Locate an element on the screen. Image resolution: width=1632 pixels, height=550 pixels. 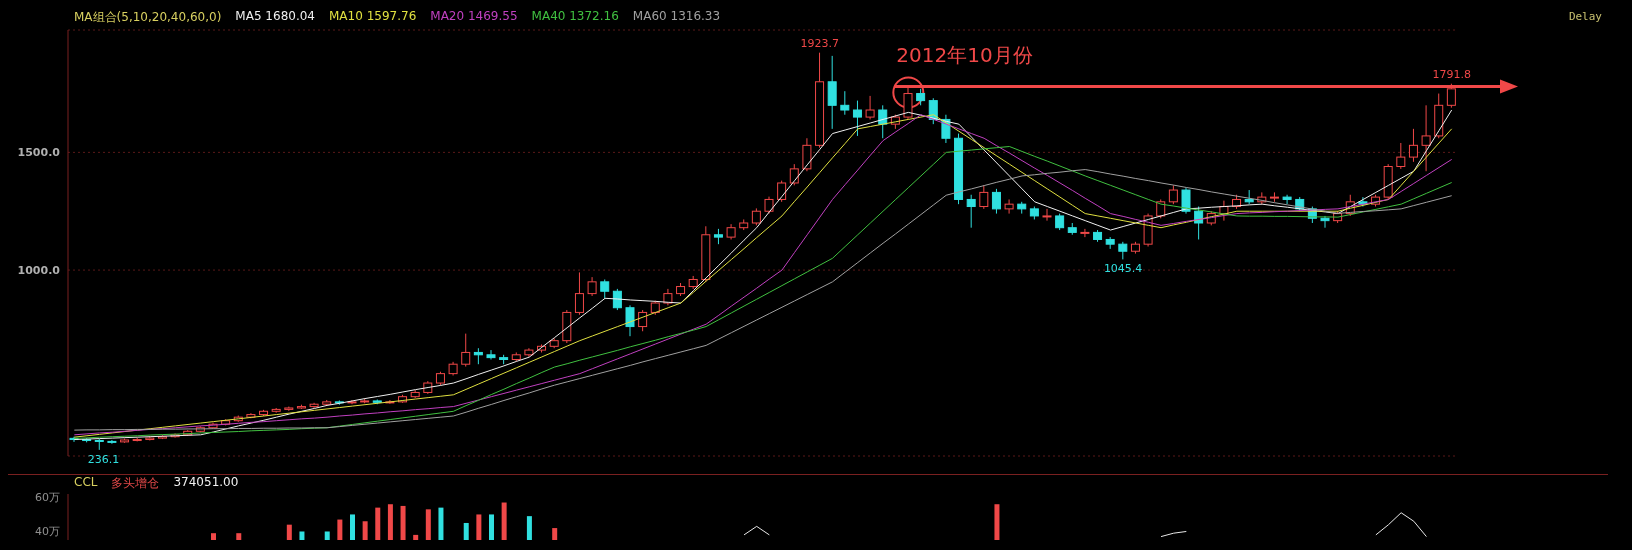
y-tick-label: 1000.0 is located at coordinates (39, 270).